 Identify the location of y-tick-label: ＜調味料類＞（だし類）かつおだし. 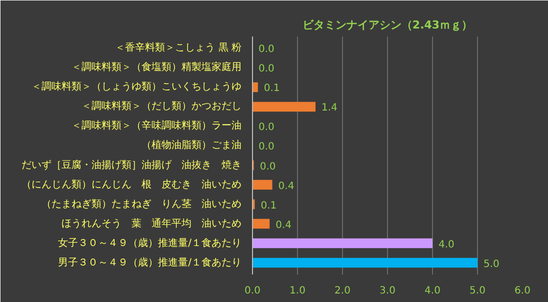
(162, 106).